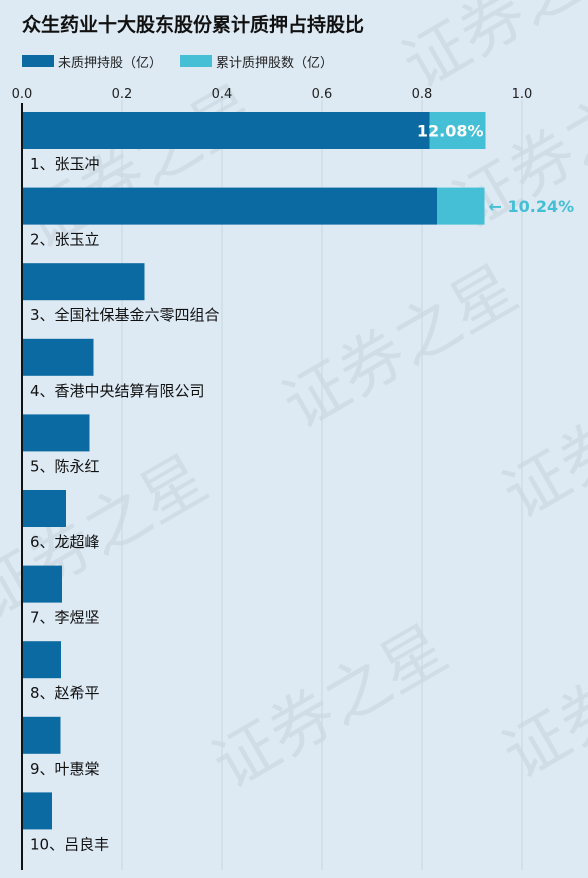 This screenshot has height=878, width=588. What do you see at coordinates (65, 769) in the screenshot?
I see `category-label: 9、叶惠棠` at bounding box center [65, 769].